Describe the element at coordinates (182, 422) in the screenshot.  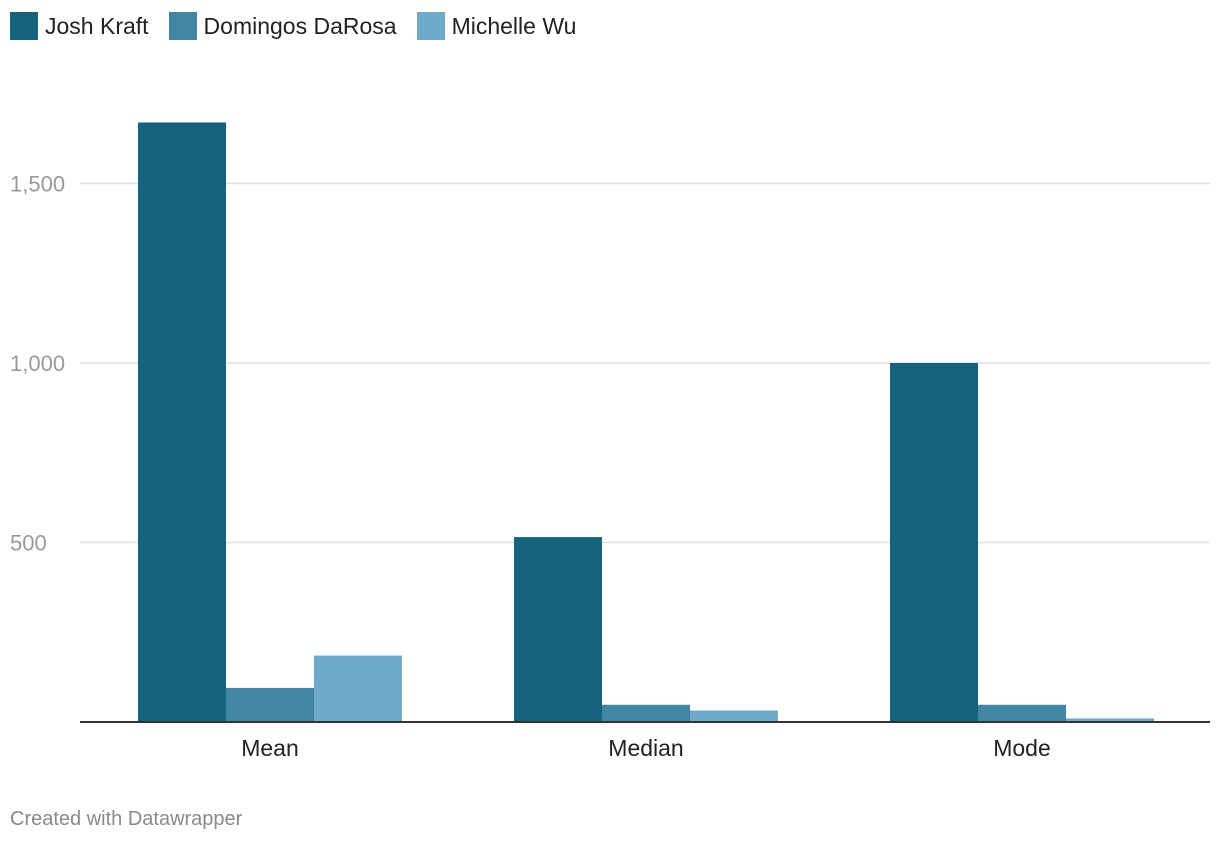
I see `bar-josh-kraft-mean` at that location.